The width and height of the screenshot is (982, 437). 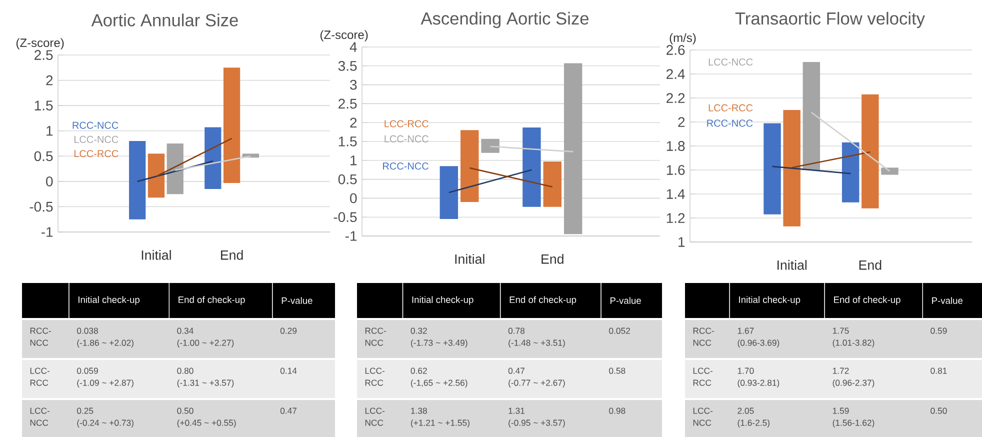 I want to click on y-tick-label: 1.4, so click(x=675, y=194).